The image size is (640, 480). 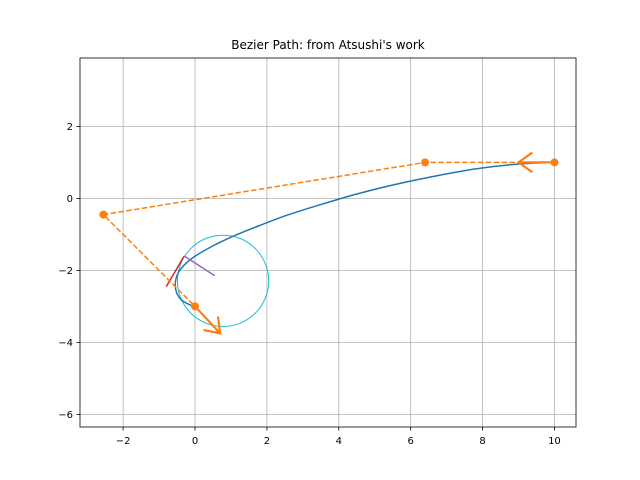 What do you see at coordinates (65, 271) in the screenshot?
I see `y-tick-label: −2` at bounding box center [65, 271].